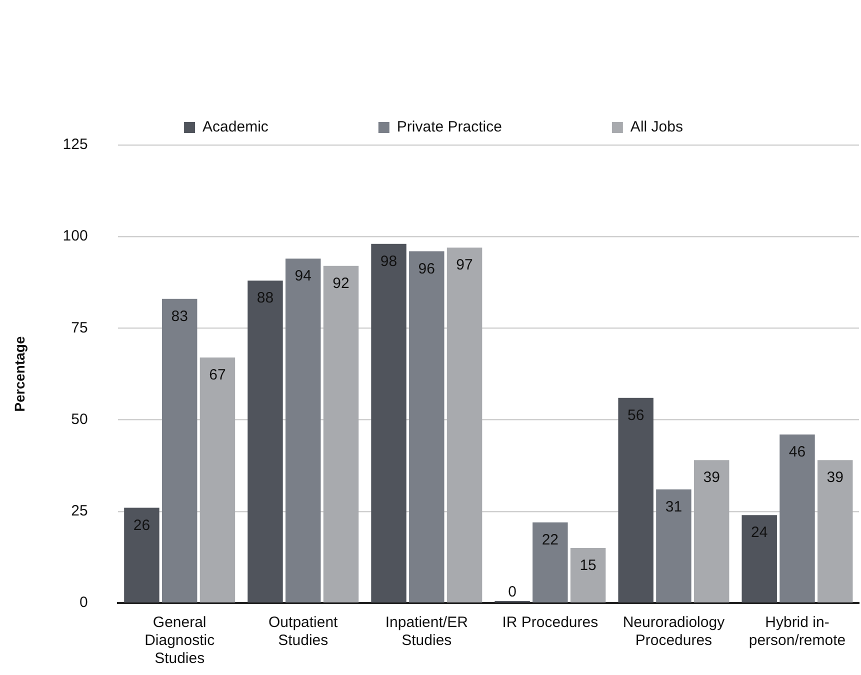 The image size is (861, 675). Describe the element at coordinates (635, 415) in the screenshot. I see `data-label: 56` at that location.